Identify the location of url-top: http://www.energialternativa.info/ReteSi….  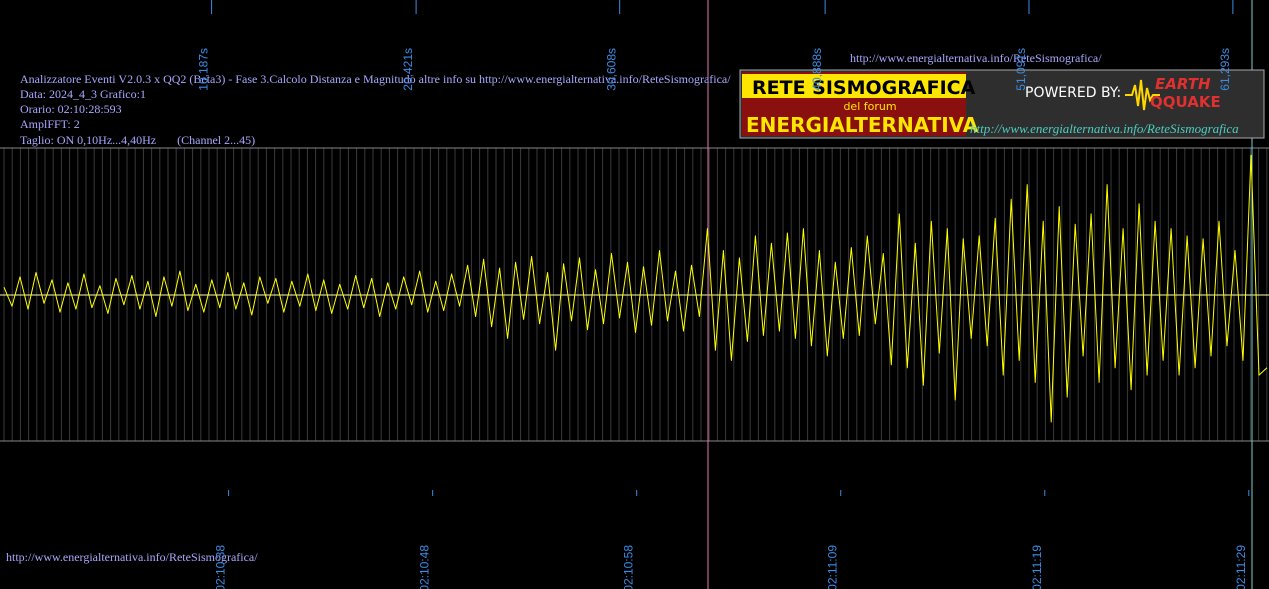
(976, 58).